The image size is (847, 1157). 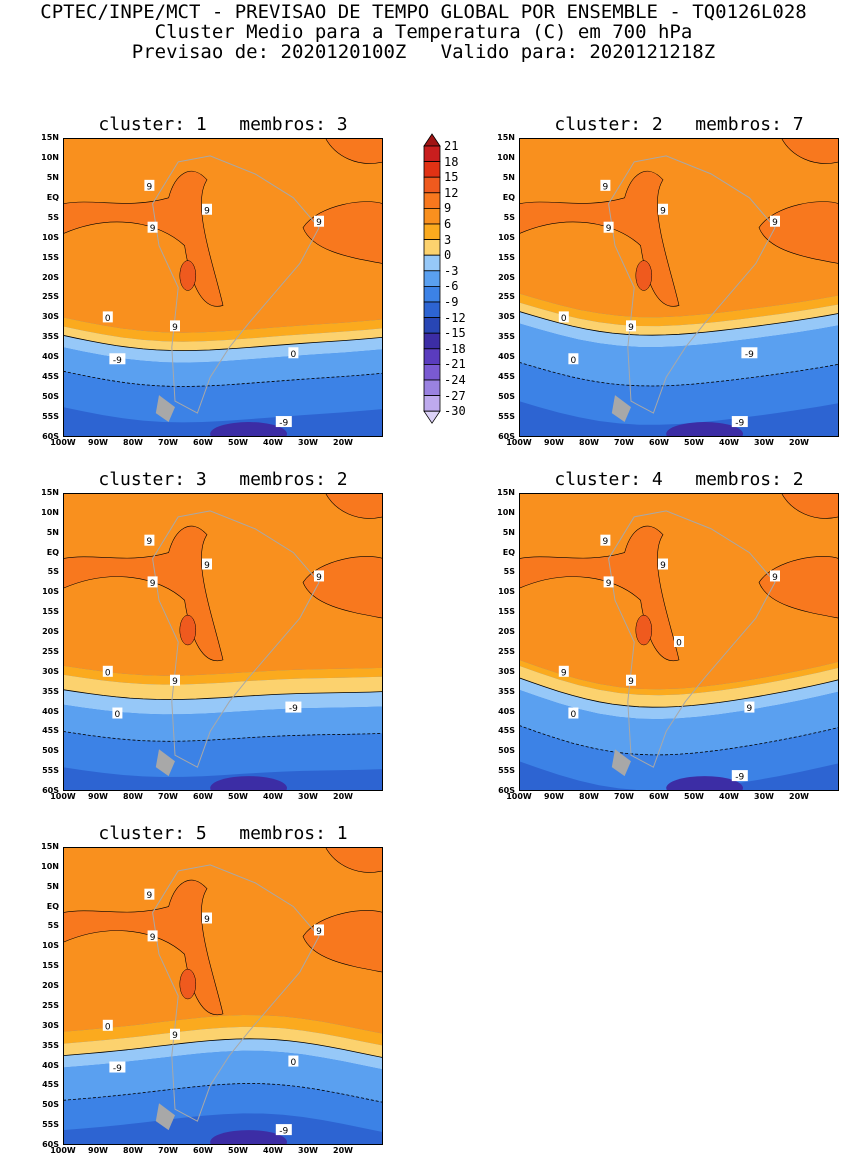 I want to click on patagonia-land, so click(x=165, y=409).